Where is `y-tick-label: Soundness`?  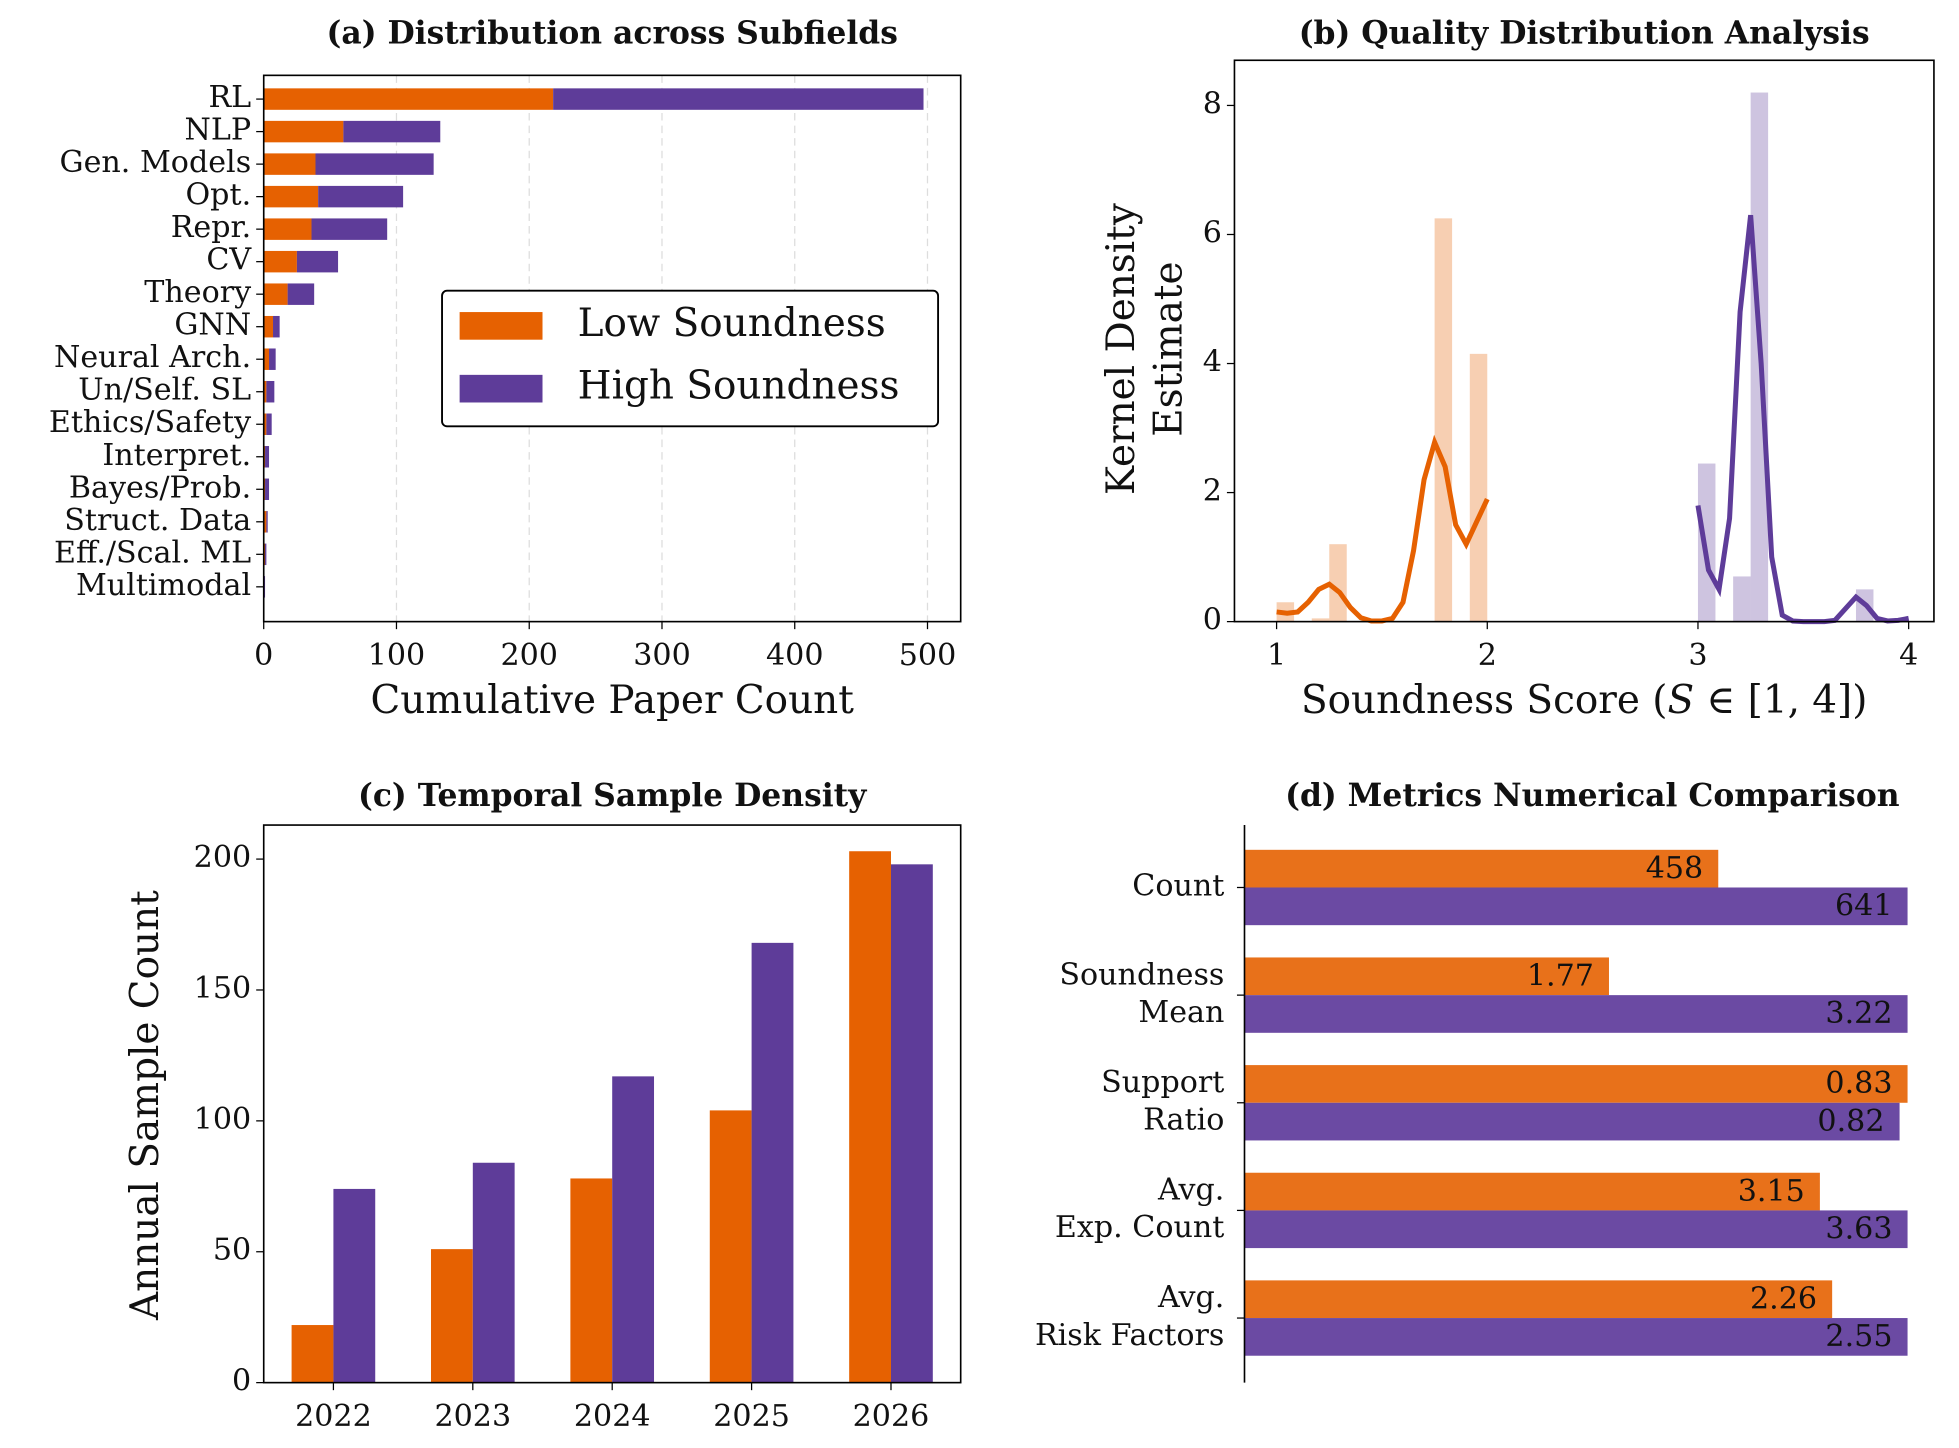
y-tick-label: Soundness is located at coordinates (1141, 974).